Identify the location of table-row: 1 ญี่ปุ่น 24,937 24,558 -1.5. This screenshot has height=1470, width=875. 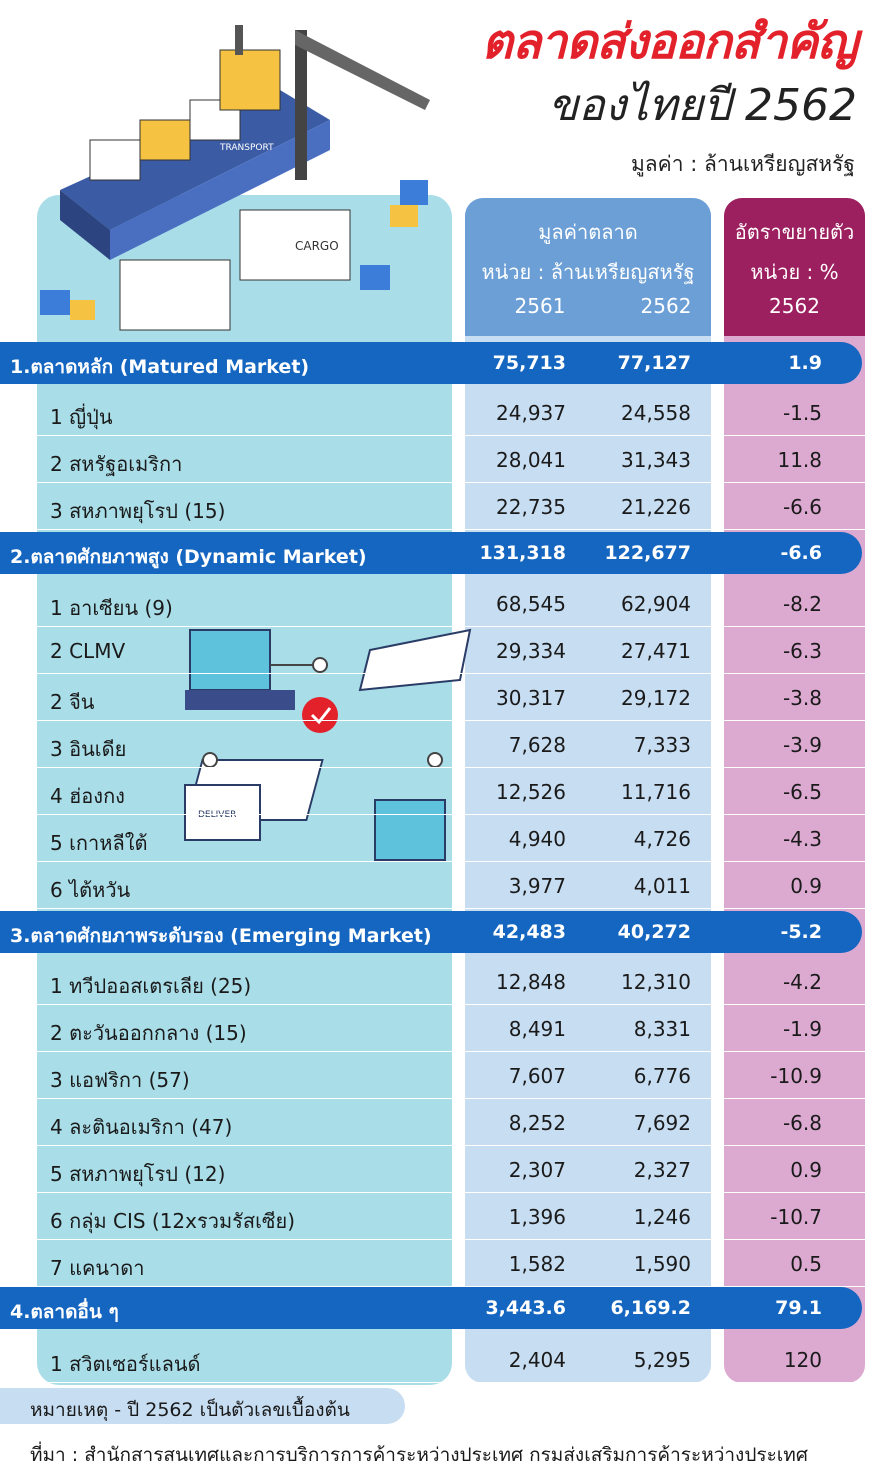
(437, 412).